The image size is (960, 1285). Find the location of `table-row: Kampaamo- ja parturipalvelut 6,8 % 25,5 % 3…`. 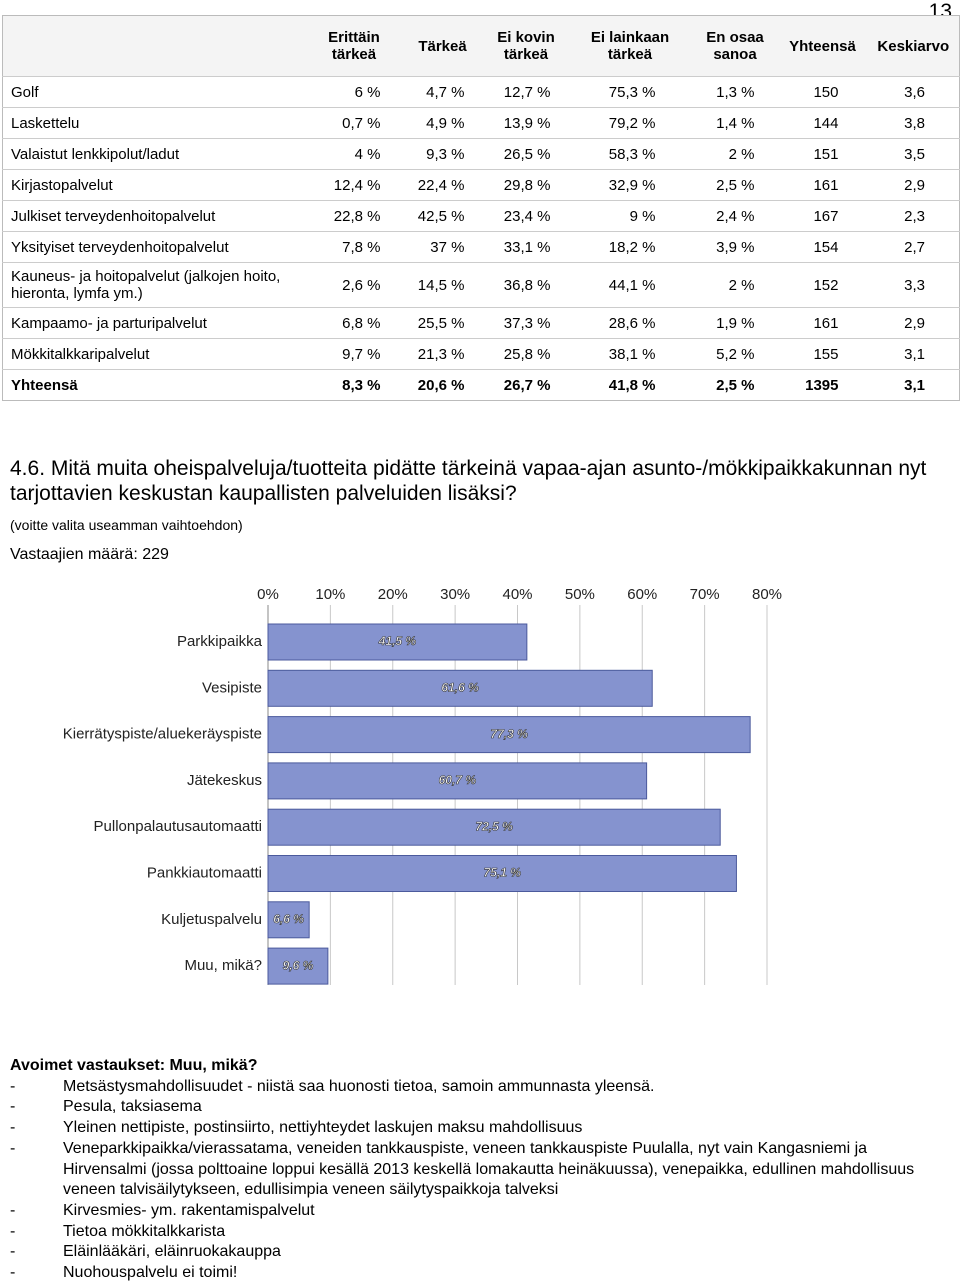

table-row: Kampaamo- ja parturipalvelut 6,8 % 25,5 % 3… is located at coordinates (481, 323).